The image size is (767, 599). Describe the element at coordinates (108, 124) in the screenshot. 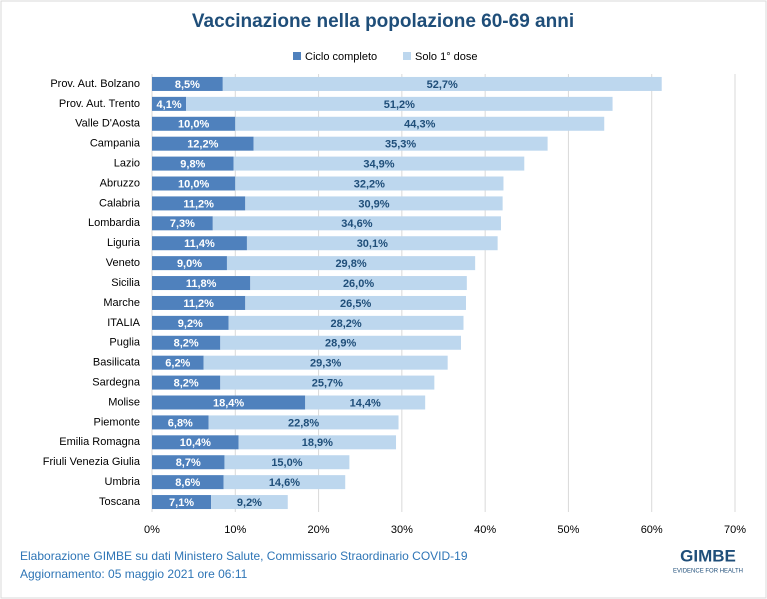

I see `y-tick-label: Valle D'Aosta` at that location.